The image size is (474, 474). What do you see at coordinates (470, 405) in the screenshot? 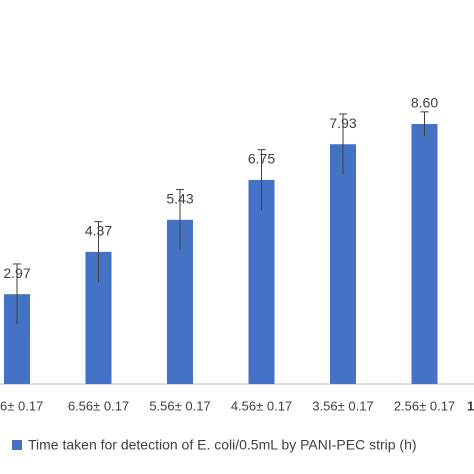
I see `x-tick-label: 1` at bounding box center [470, 405].